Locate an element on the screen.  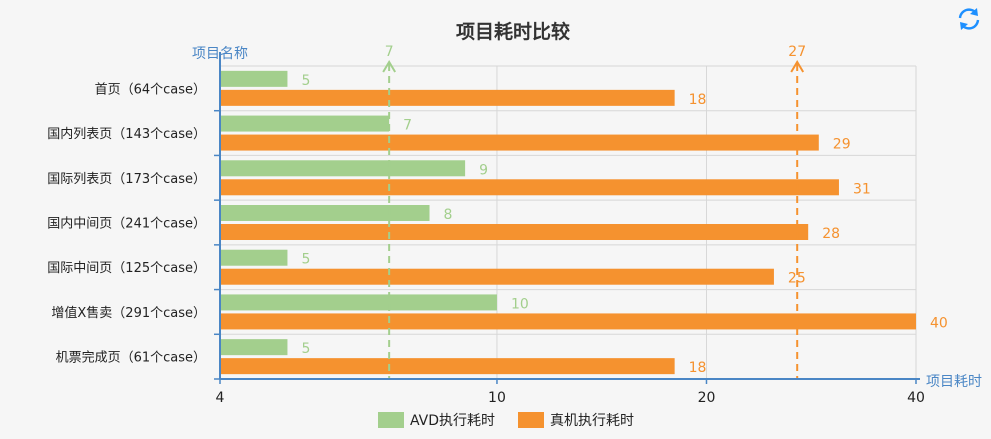
category-label: 机票完成页（61个case） is located at coordinates (131, 358).